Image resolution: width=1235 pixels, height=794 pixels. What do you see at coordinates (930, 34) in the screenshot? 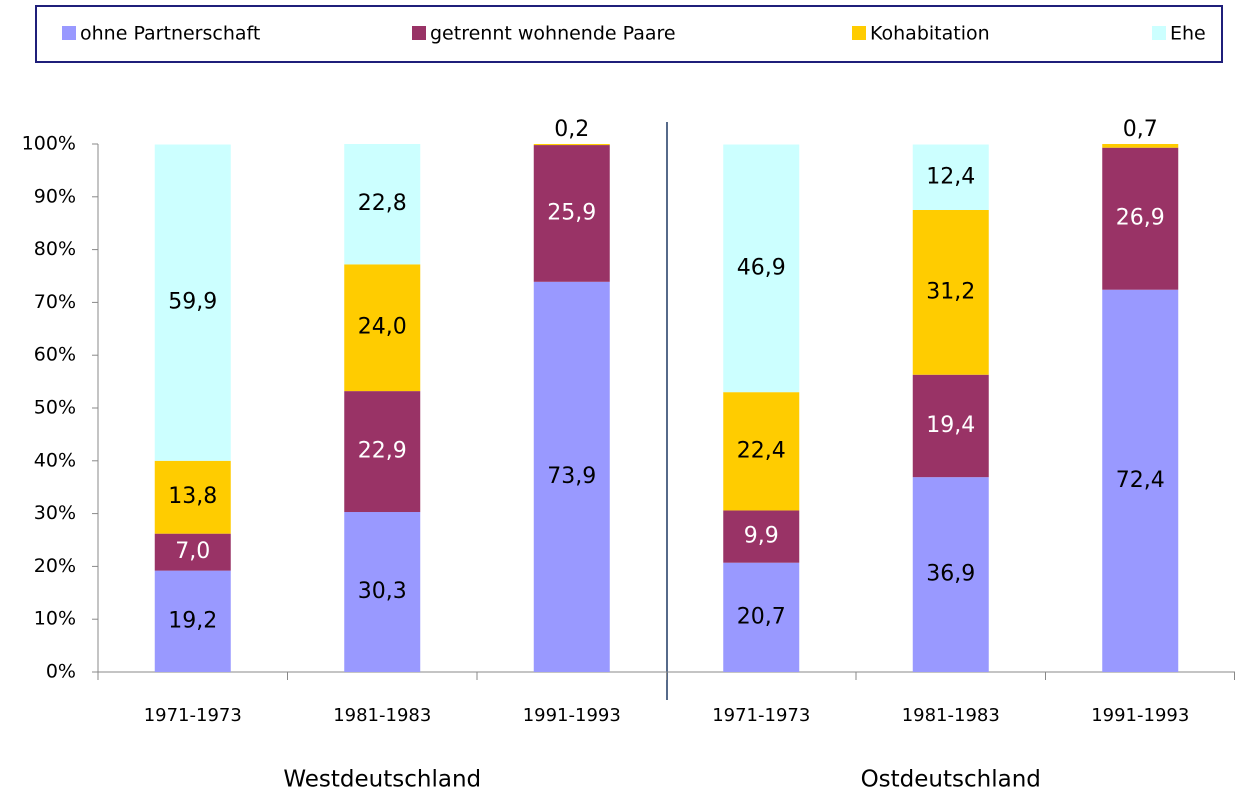
I see `legend-label: Kohabitation` at bounding box center [930, 34].